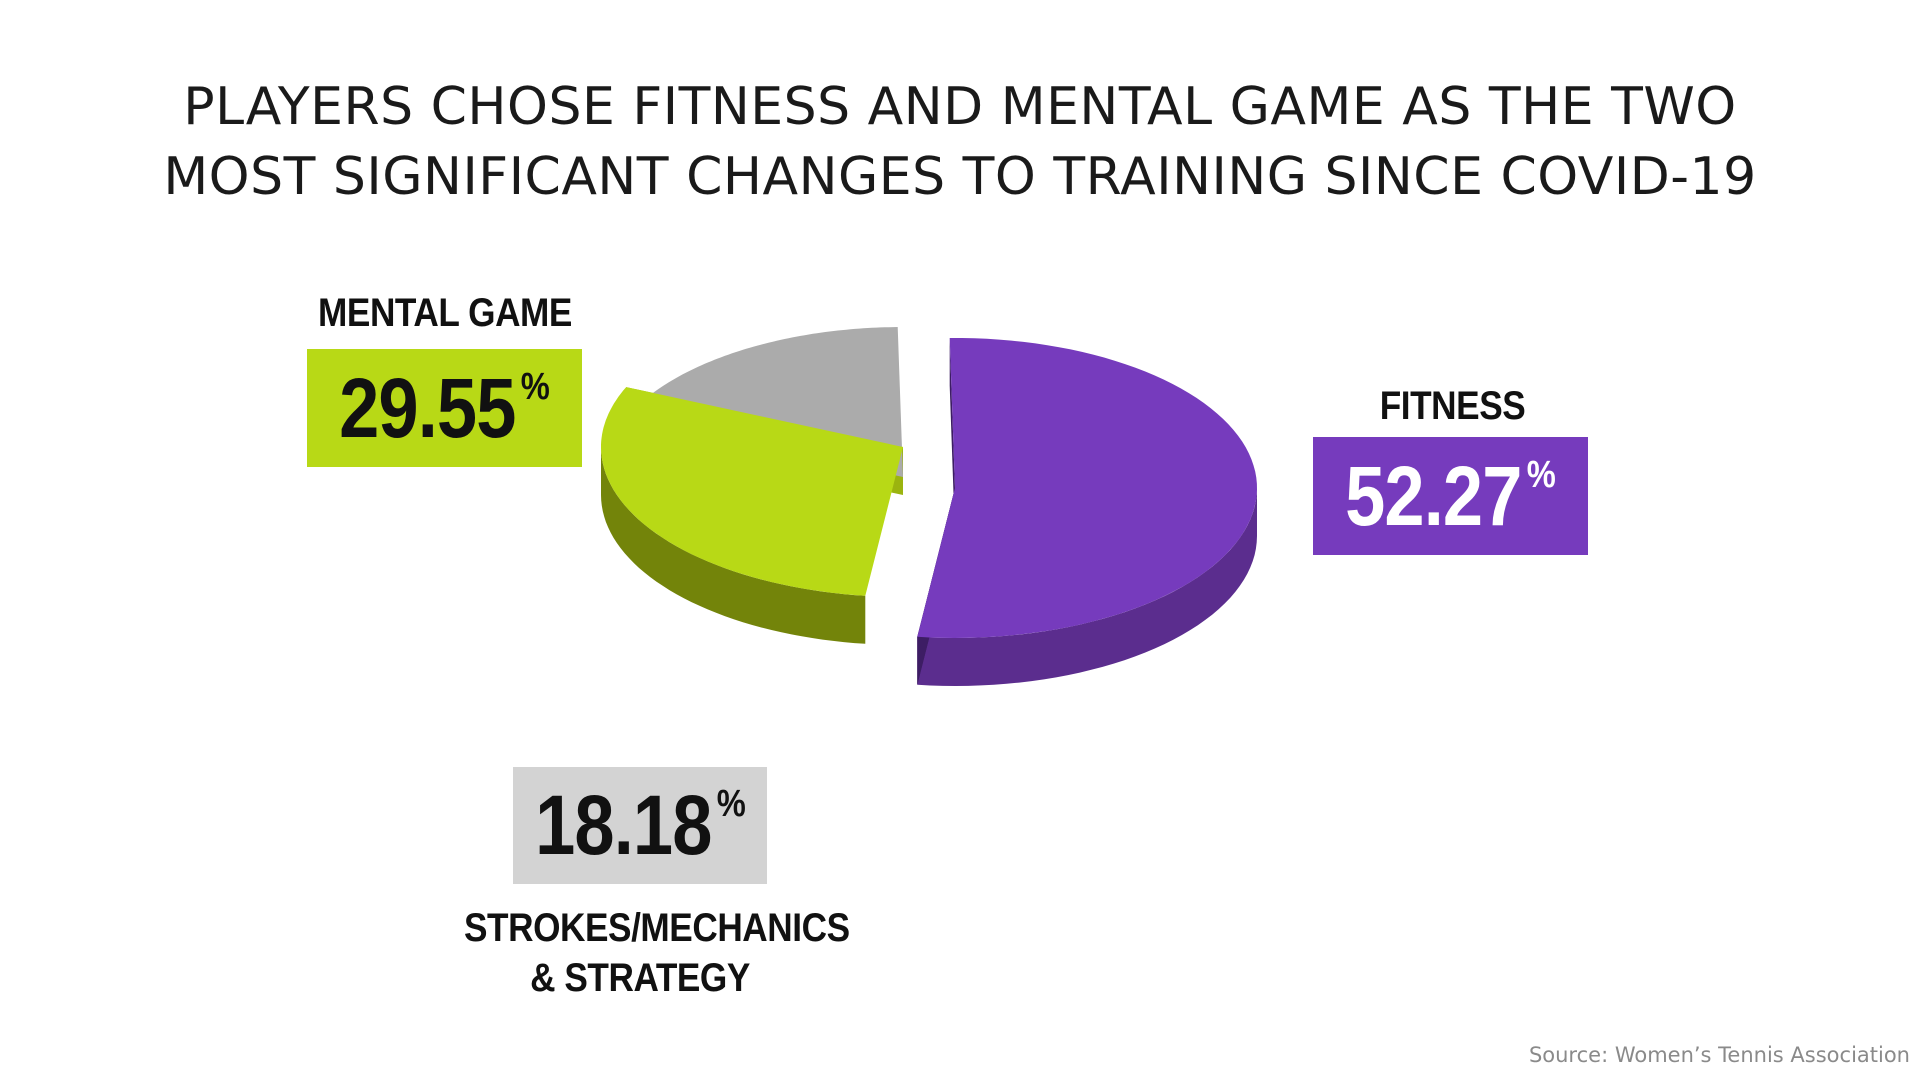 The width and height of the screenshot is (1920, 1081). Describe the element at coordinates (952, 437) in the screenshot. I see `fitness-slice-cut` at that location.